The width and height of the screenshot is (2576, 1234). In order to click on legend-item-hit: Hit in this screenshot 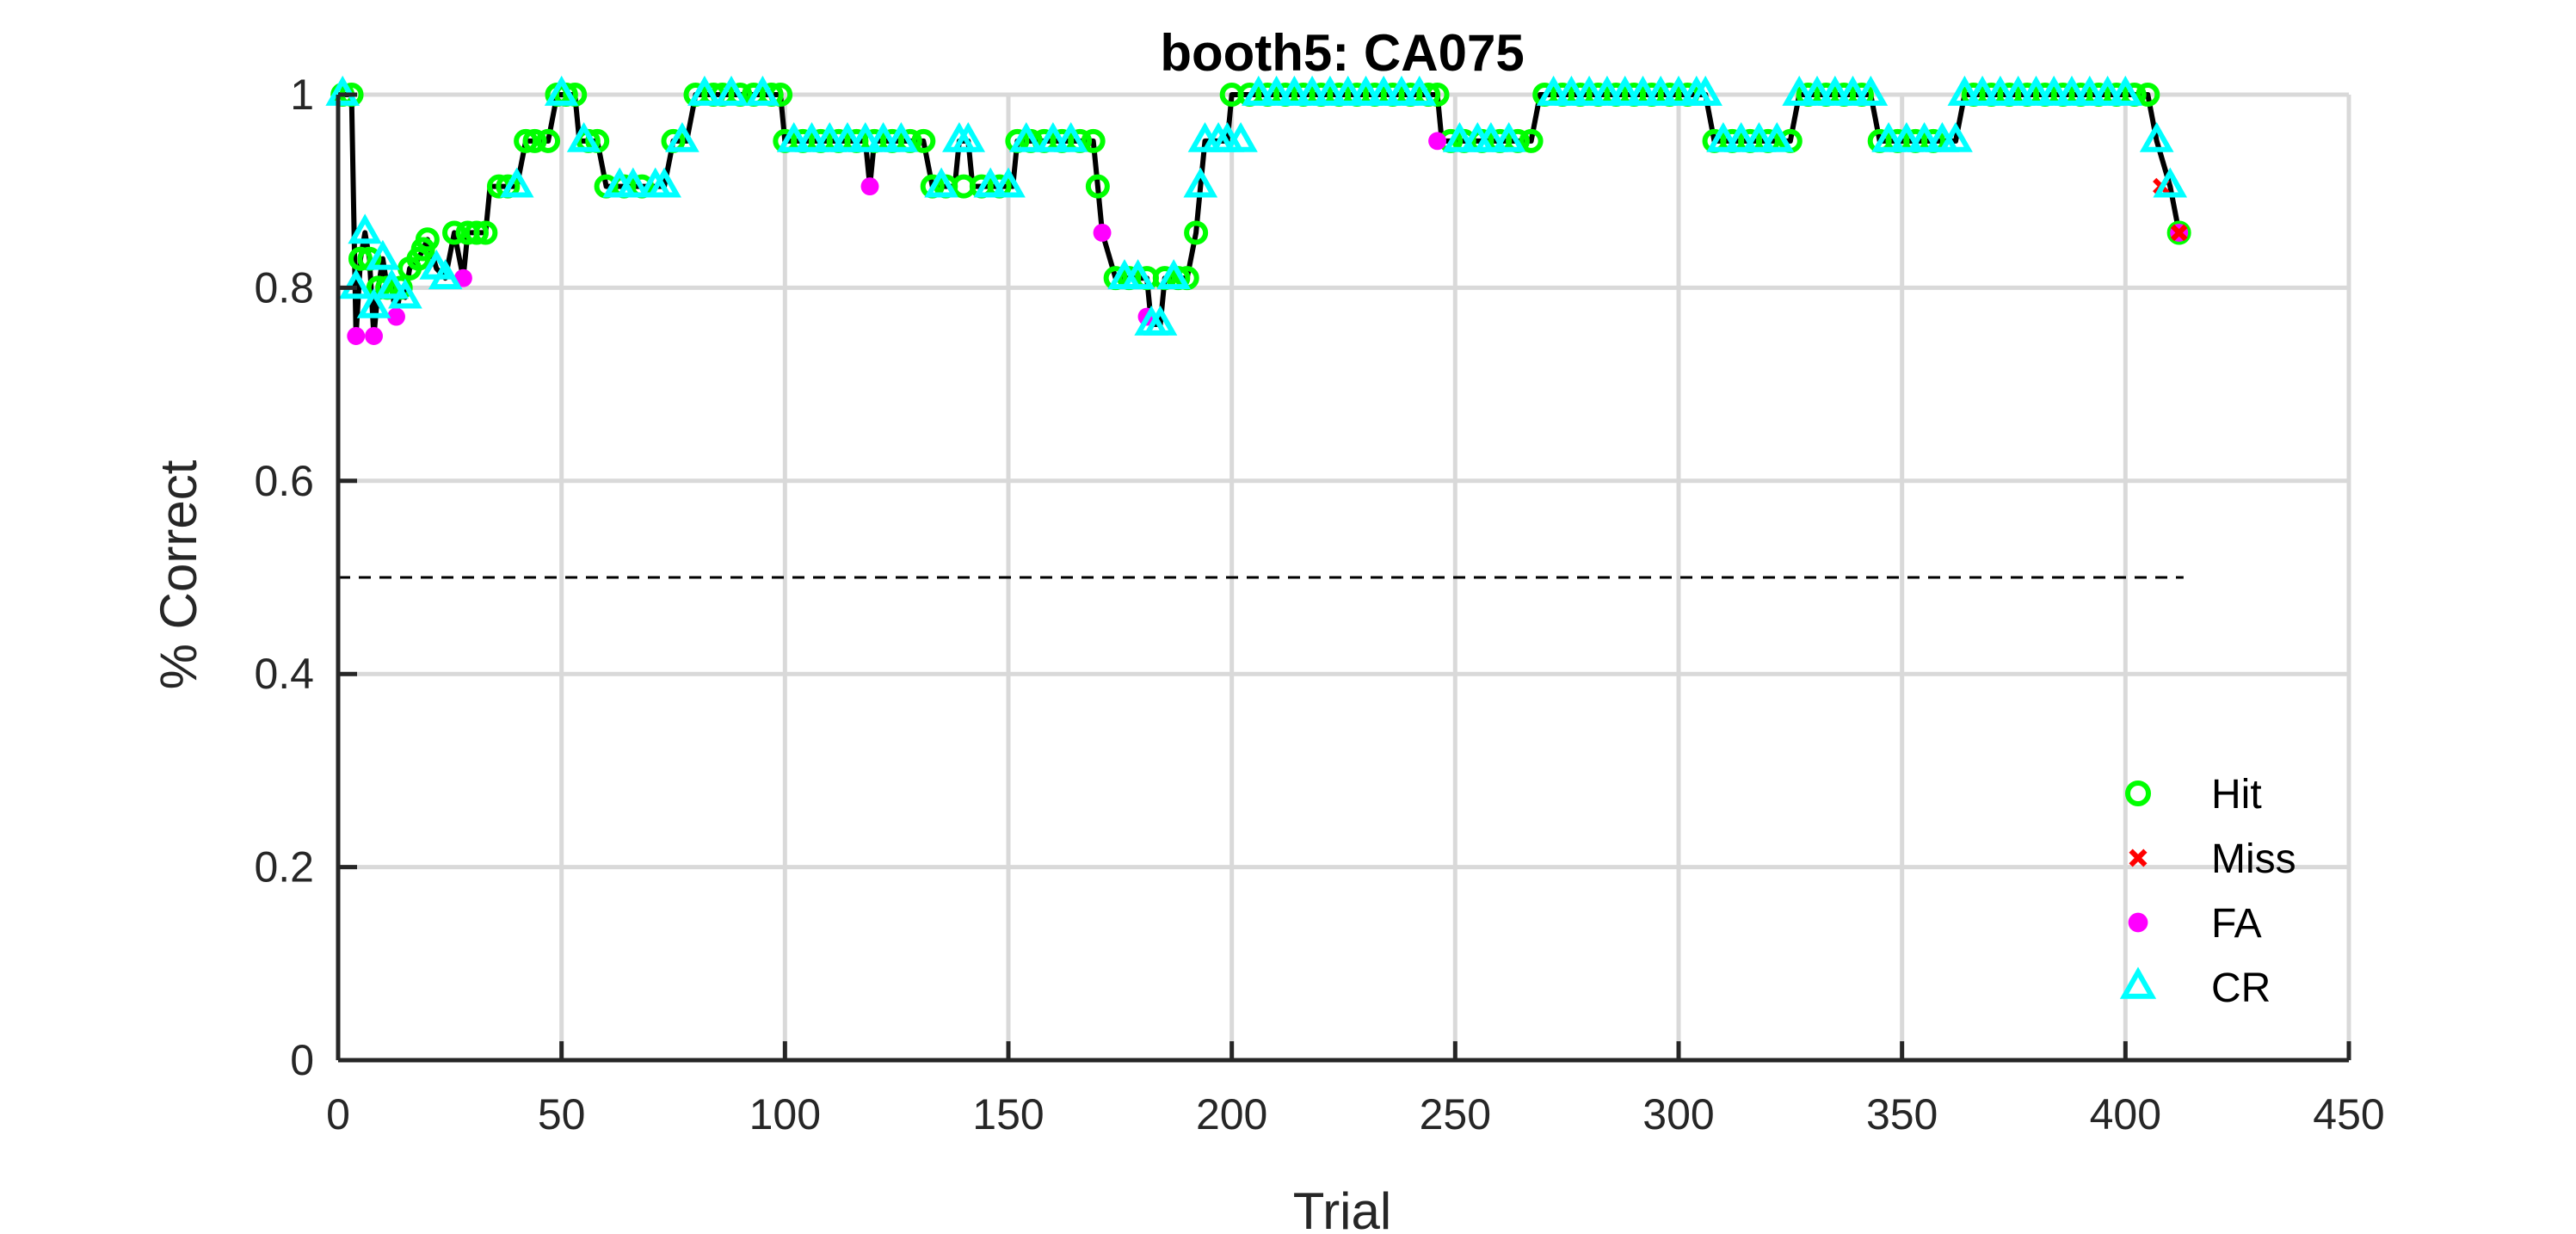, I will do `click(2193, 795)`.